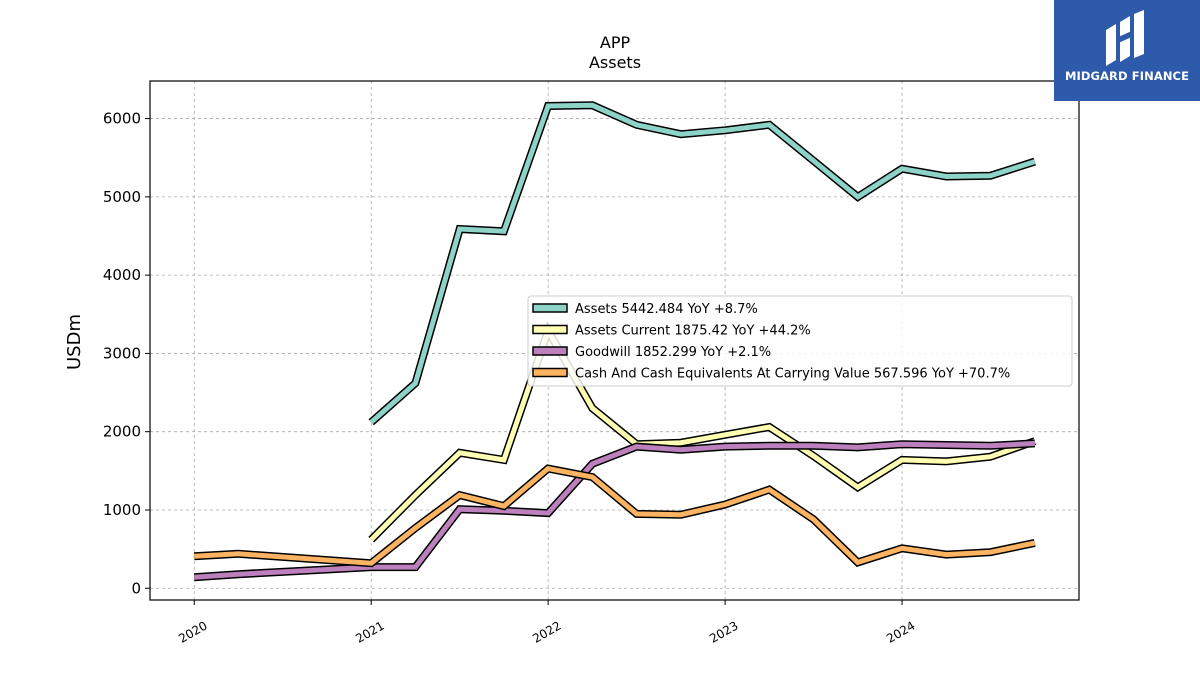  Describe the element at coordinates (693, 331) in the screenshot. I see `legend-label: Assets Current 1875.42 YoY +44.2%` at that location.